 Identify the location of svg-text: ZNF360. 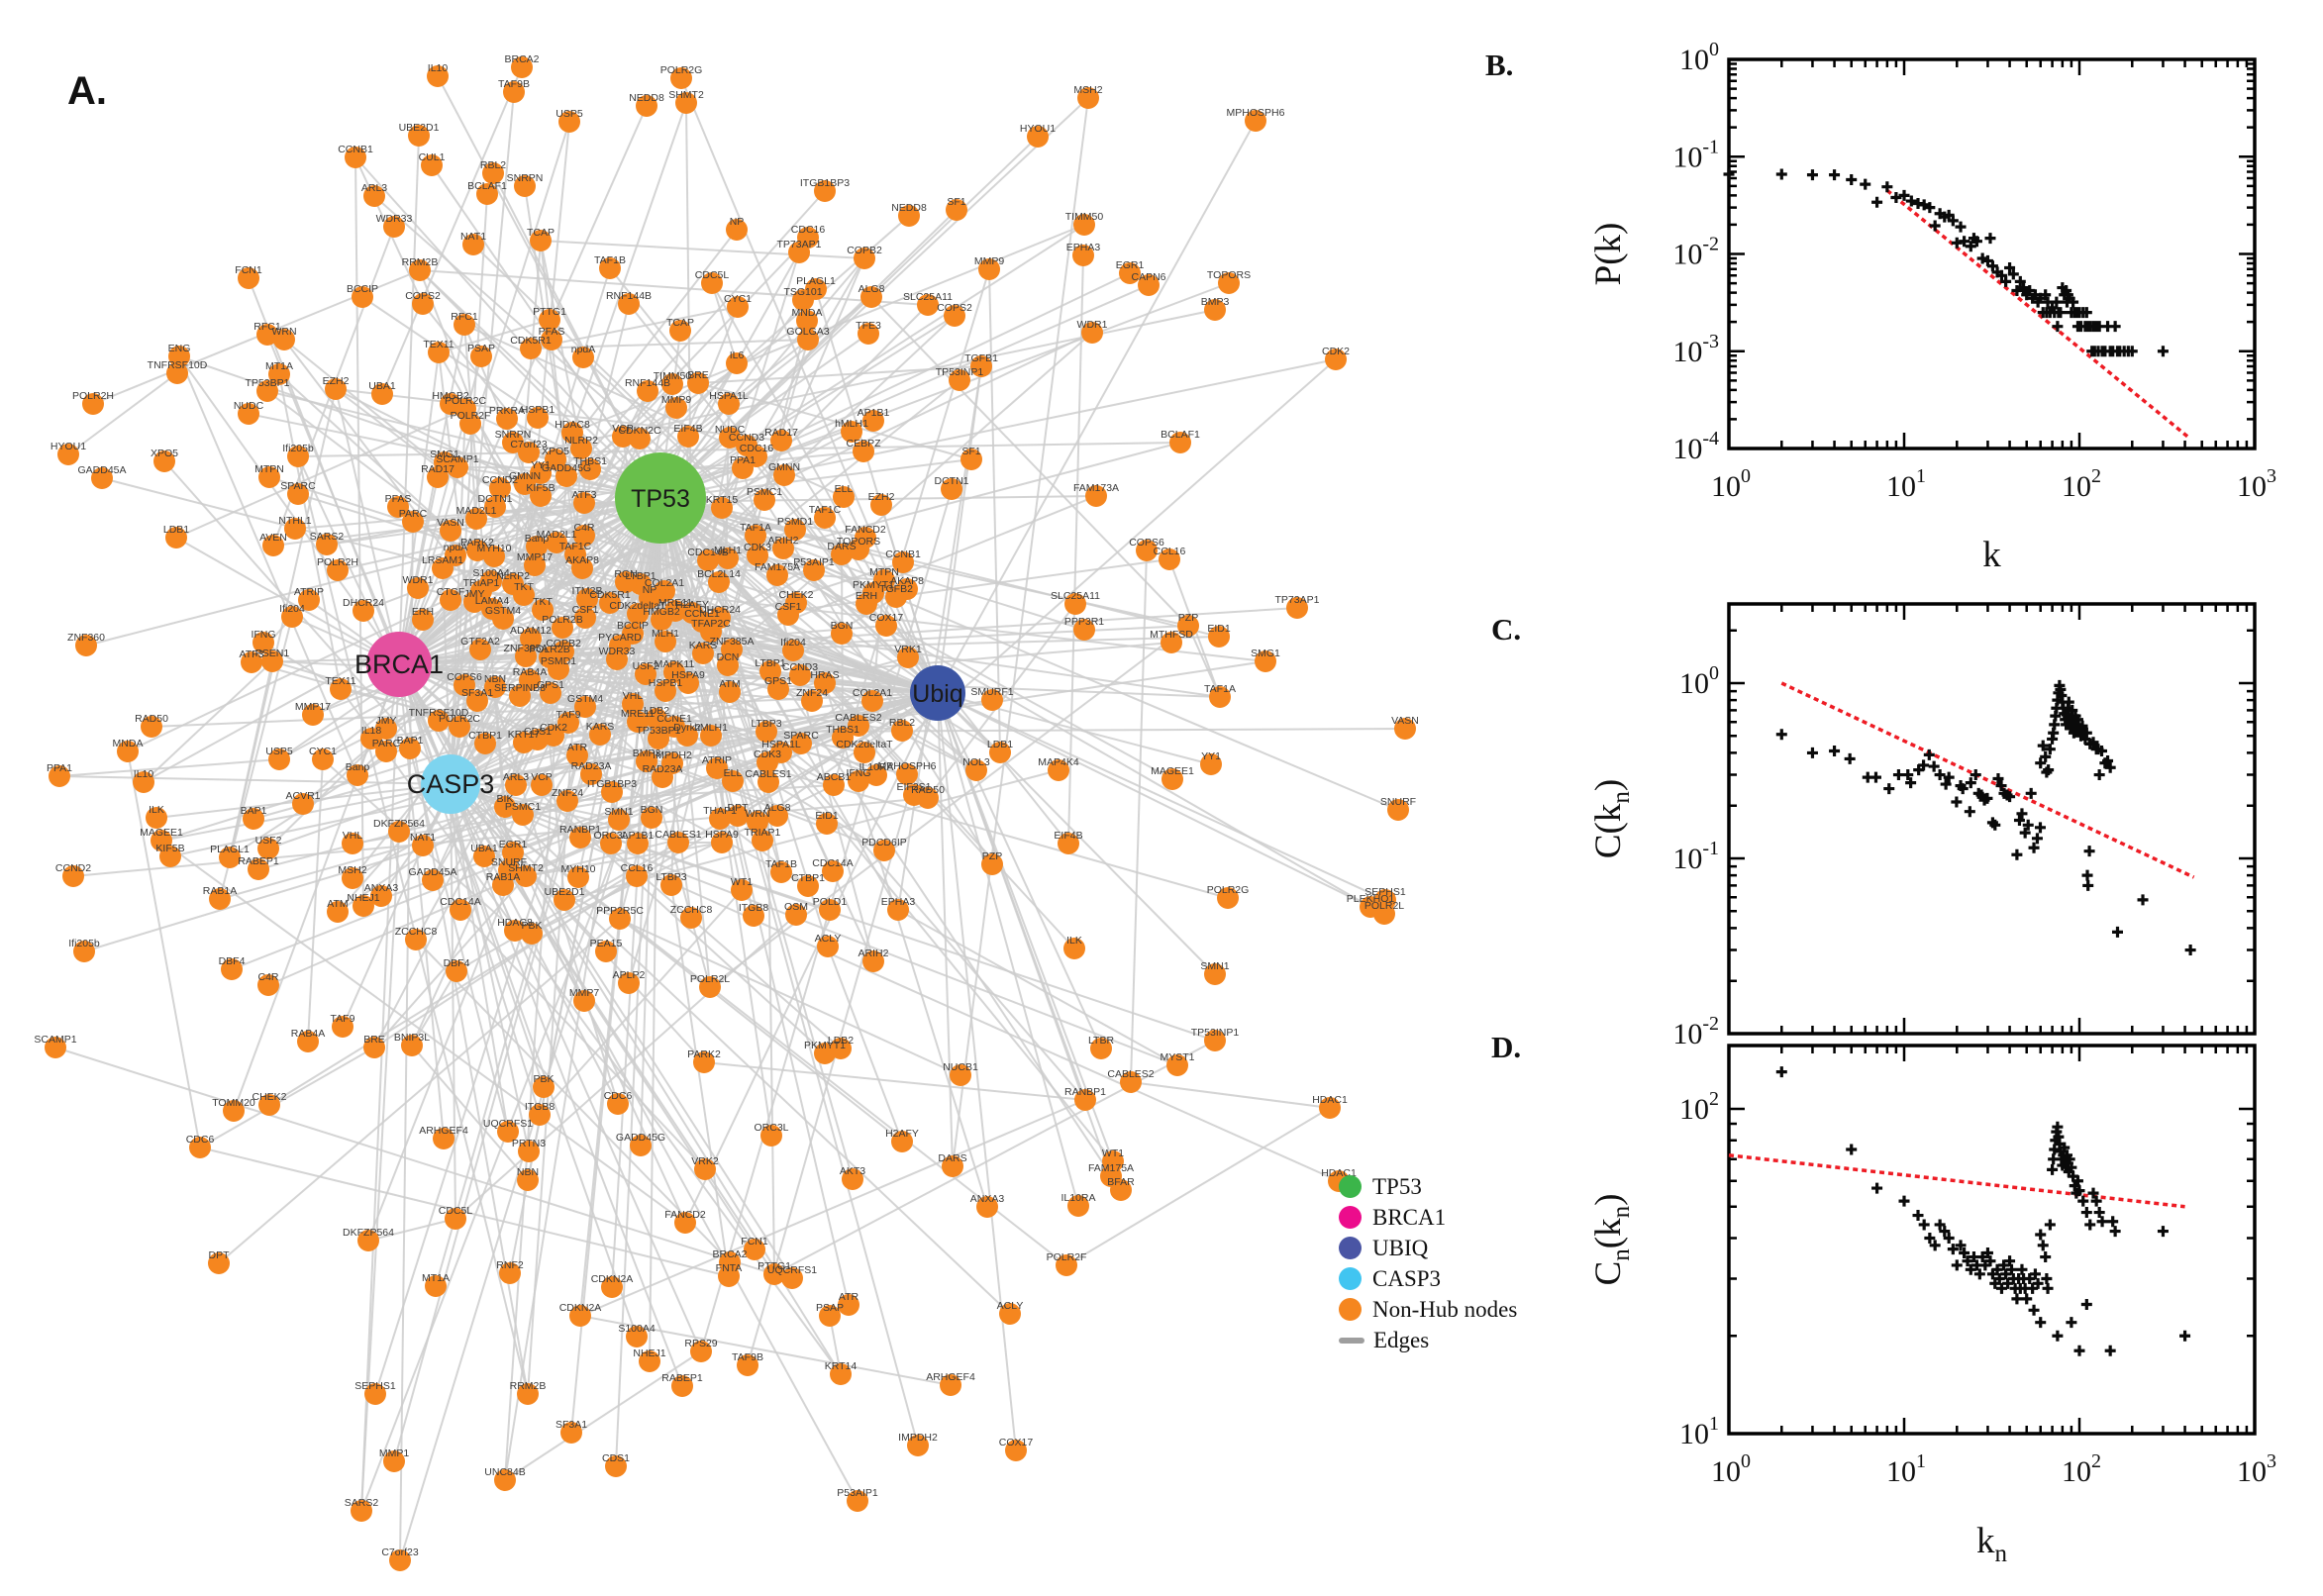
(86, 638).